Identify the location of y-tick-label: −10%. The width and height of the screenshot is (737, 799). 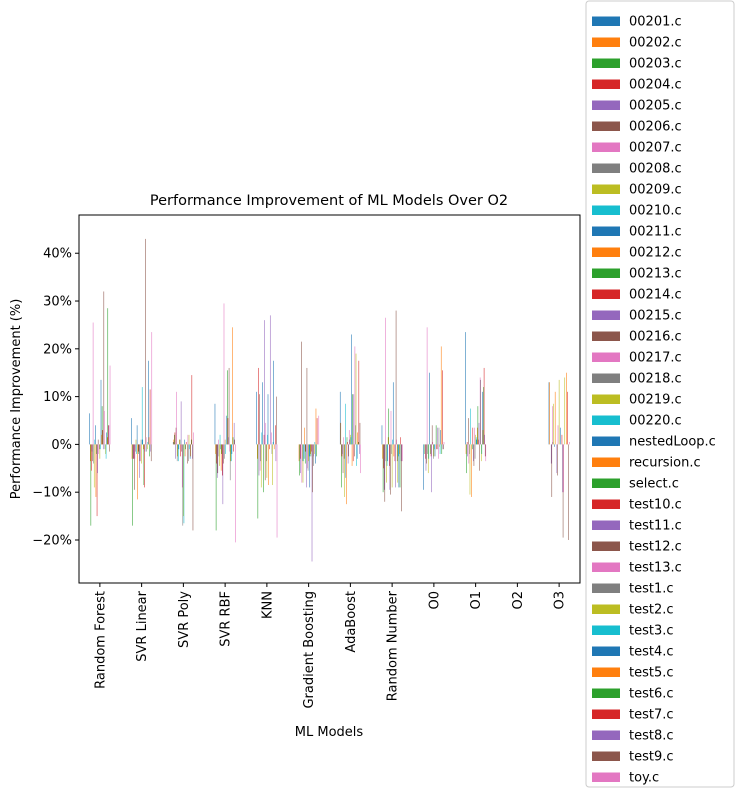
(52, 493).